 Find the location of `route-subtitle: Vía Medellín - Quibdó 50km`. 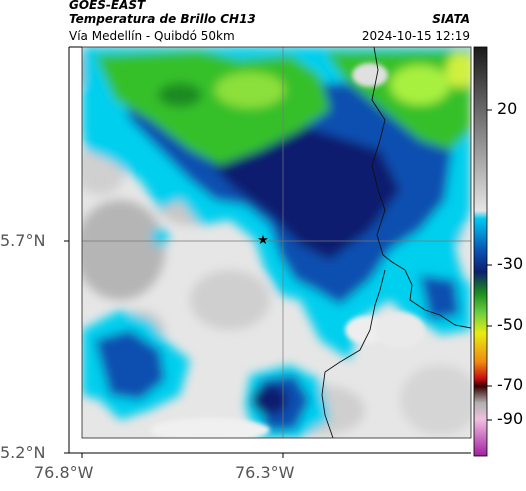

route-subtitle: Vía Medellín - Quibdó 50km is located at coordinates (152, 36).